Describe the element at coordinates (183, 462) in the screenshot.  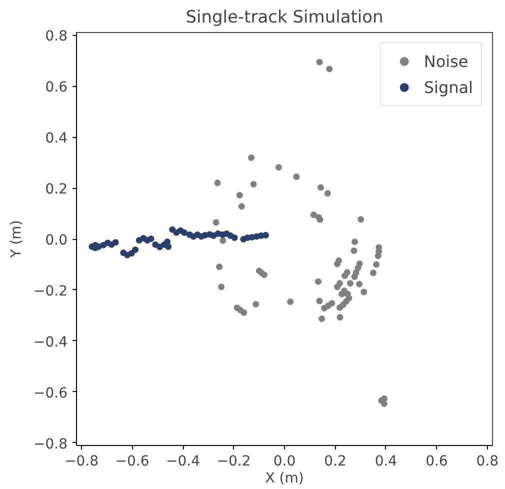
I see `x-tick-label: −0.4` at that location.